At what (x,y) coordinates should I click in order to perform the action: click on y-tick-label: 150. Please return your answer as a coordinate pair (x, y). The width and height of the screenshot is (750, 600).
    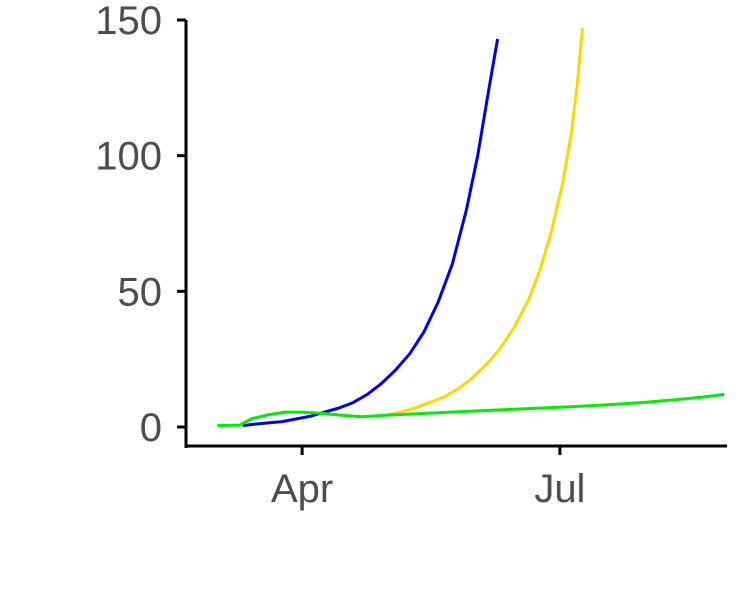
    Looking at the image, I should click on (128, 21).